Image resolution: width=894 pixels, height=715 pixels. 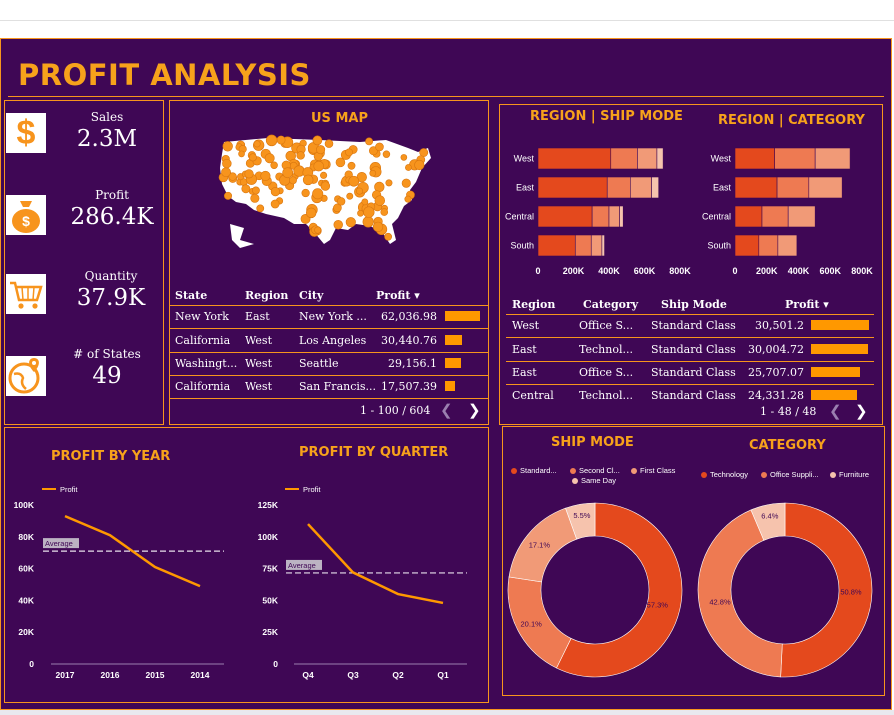 What do you see at coordinates (112, 195) in the screenshot?
I see `kpi-label-profit: Profit` at bounding box center [112, 195].